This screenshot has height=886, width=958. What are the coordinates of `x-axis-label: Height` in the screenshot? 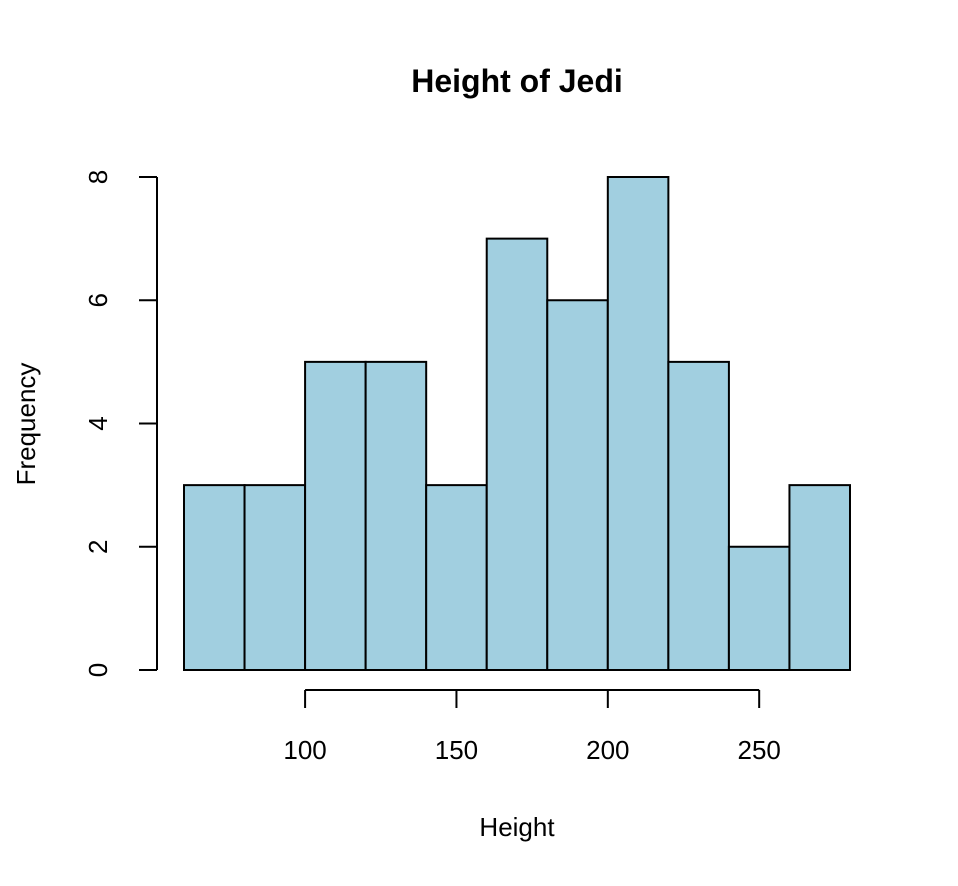 It's located at (517, 827).